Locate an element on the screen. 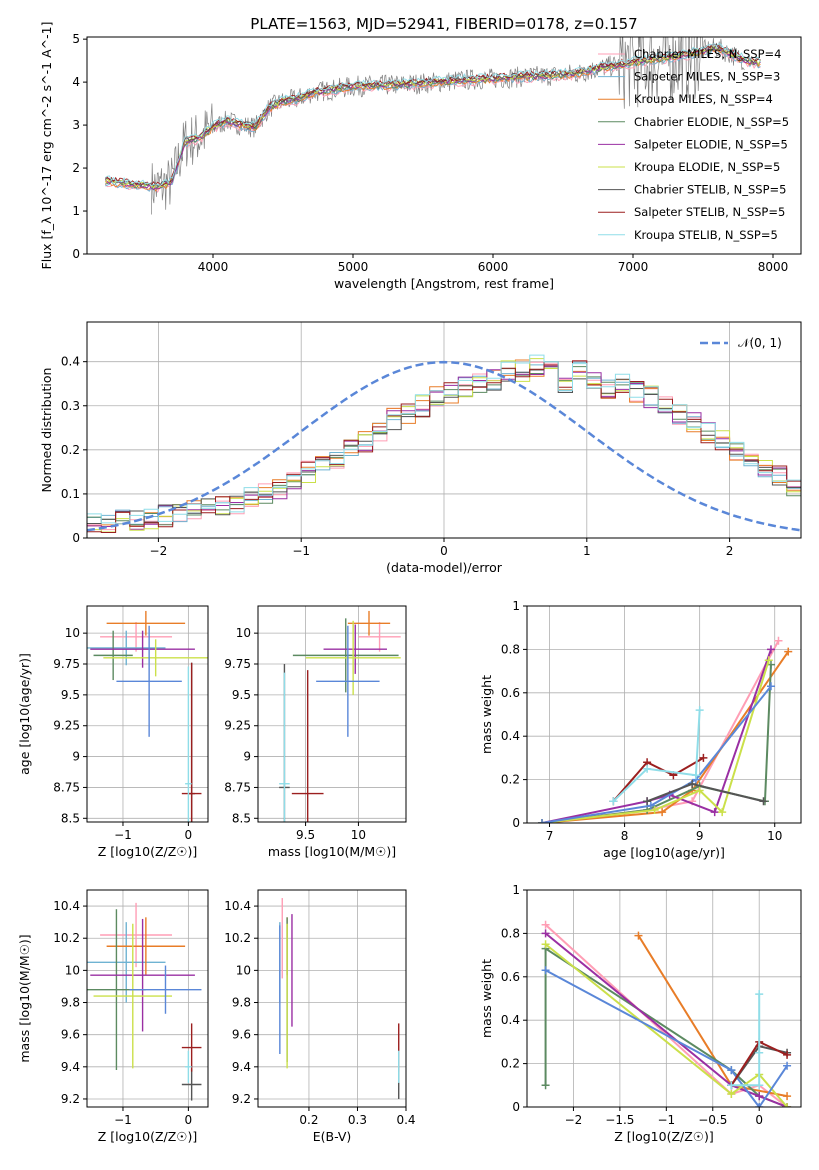 Image resolution: width=819 pixels, height=1170 pixels. x-axis-label: E(B-V) is located at coordinates (332, 1136).